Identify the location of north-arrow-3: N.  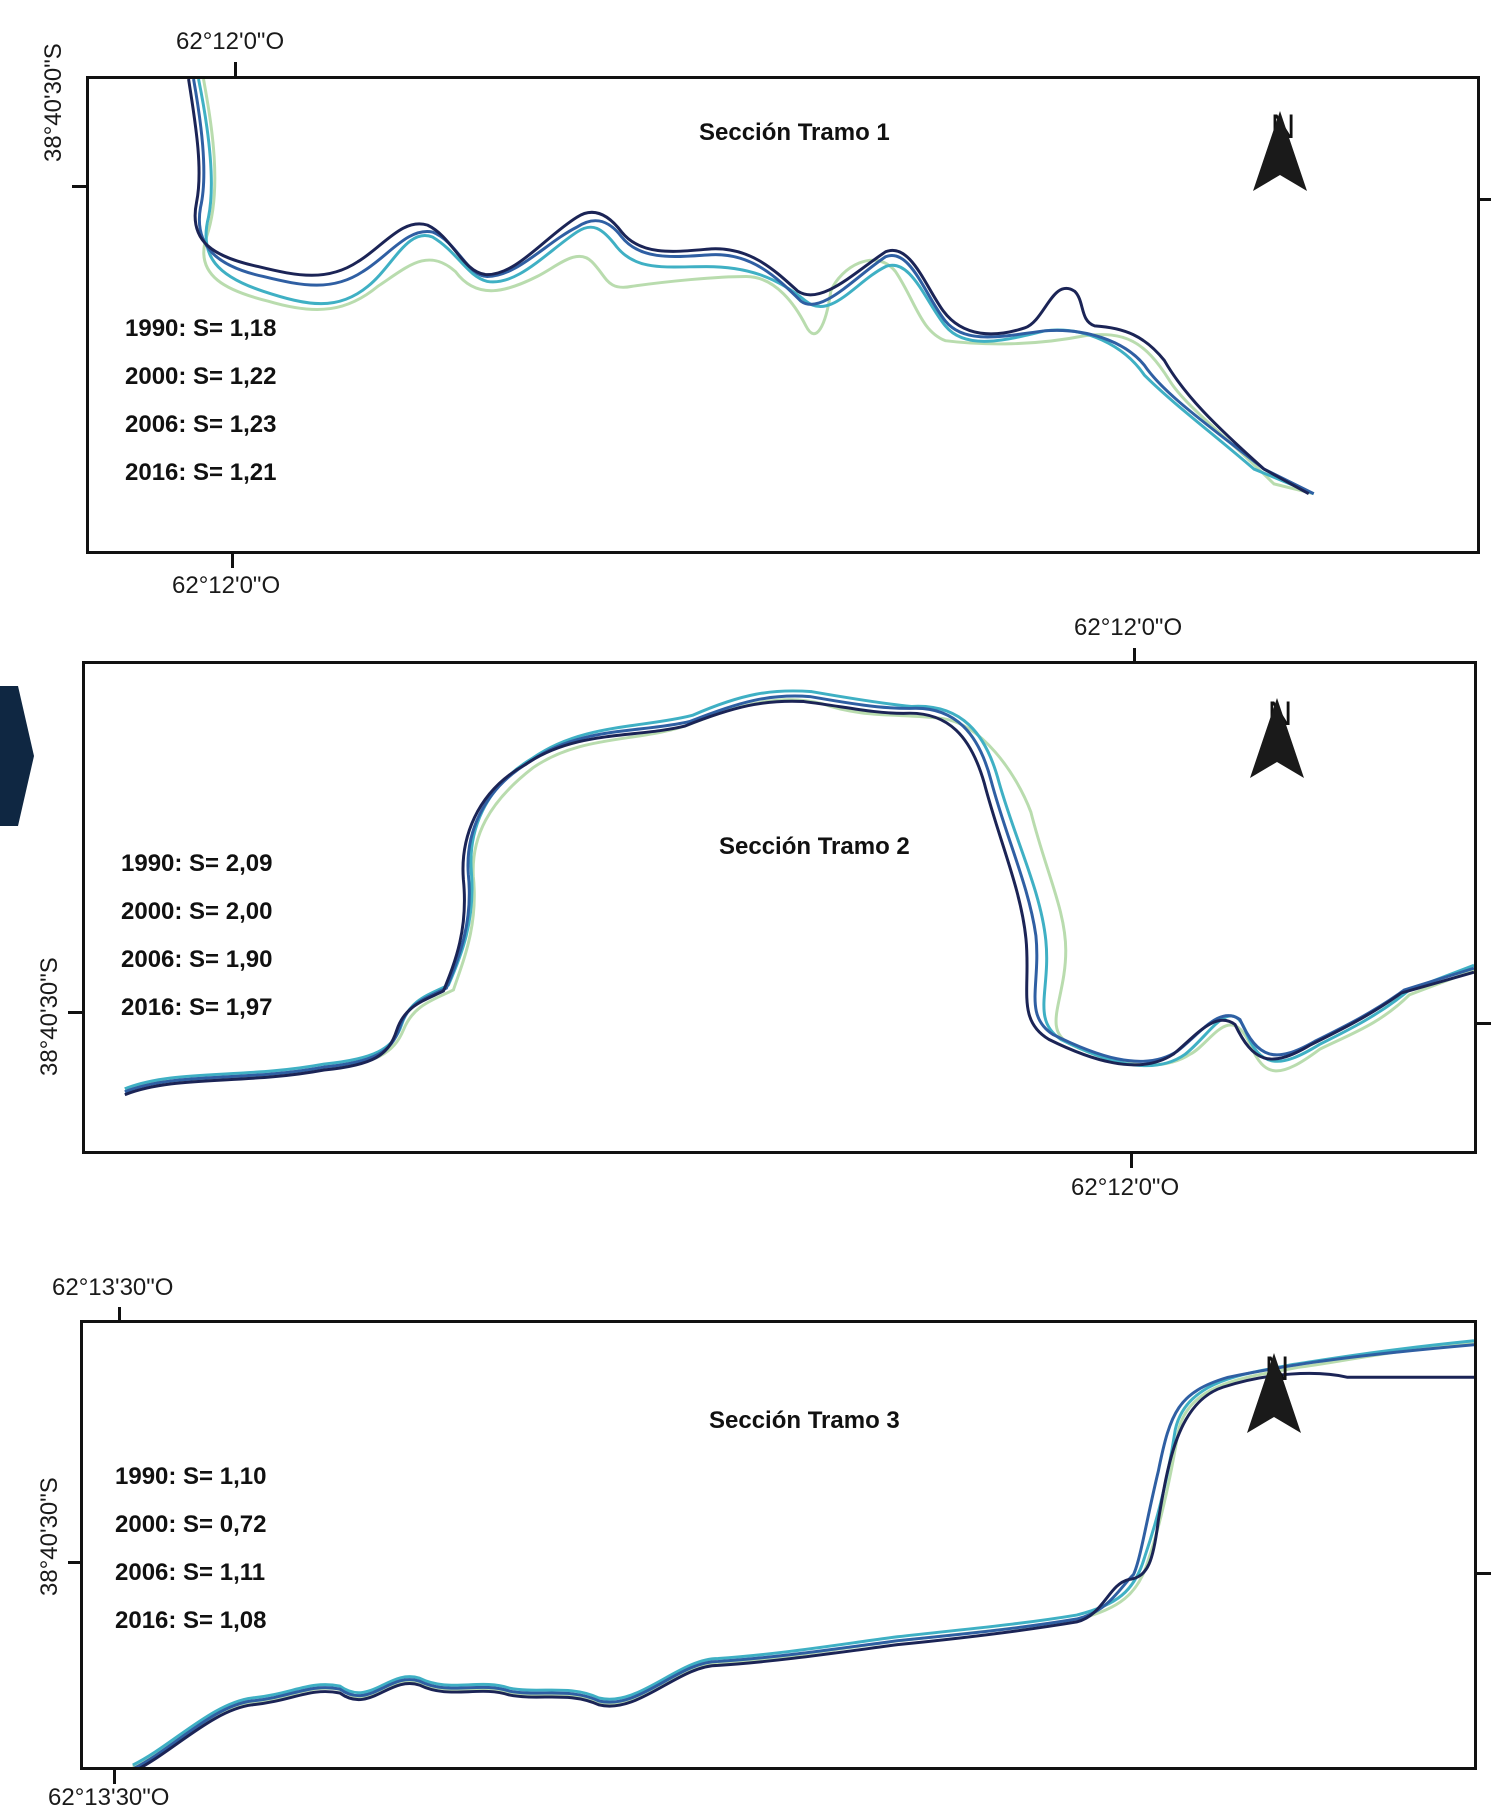
(1277, 1406).